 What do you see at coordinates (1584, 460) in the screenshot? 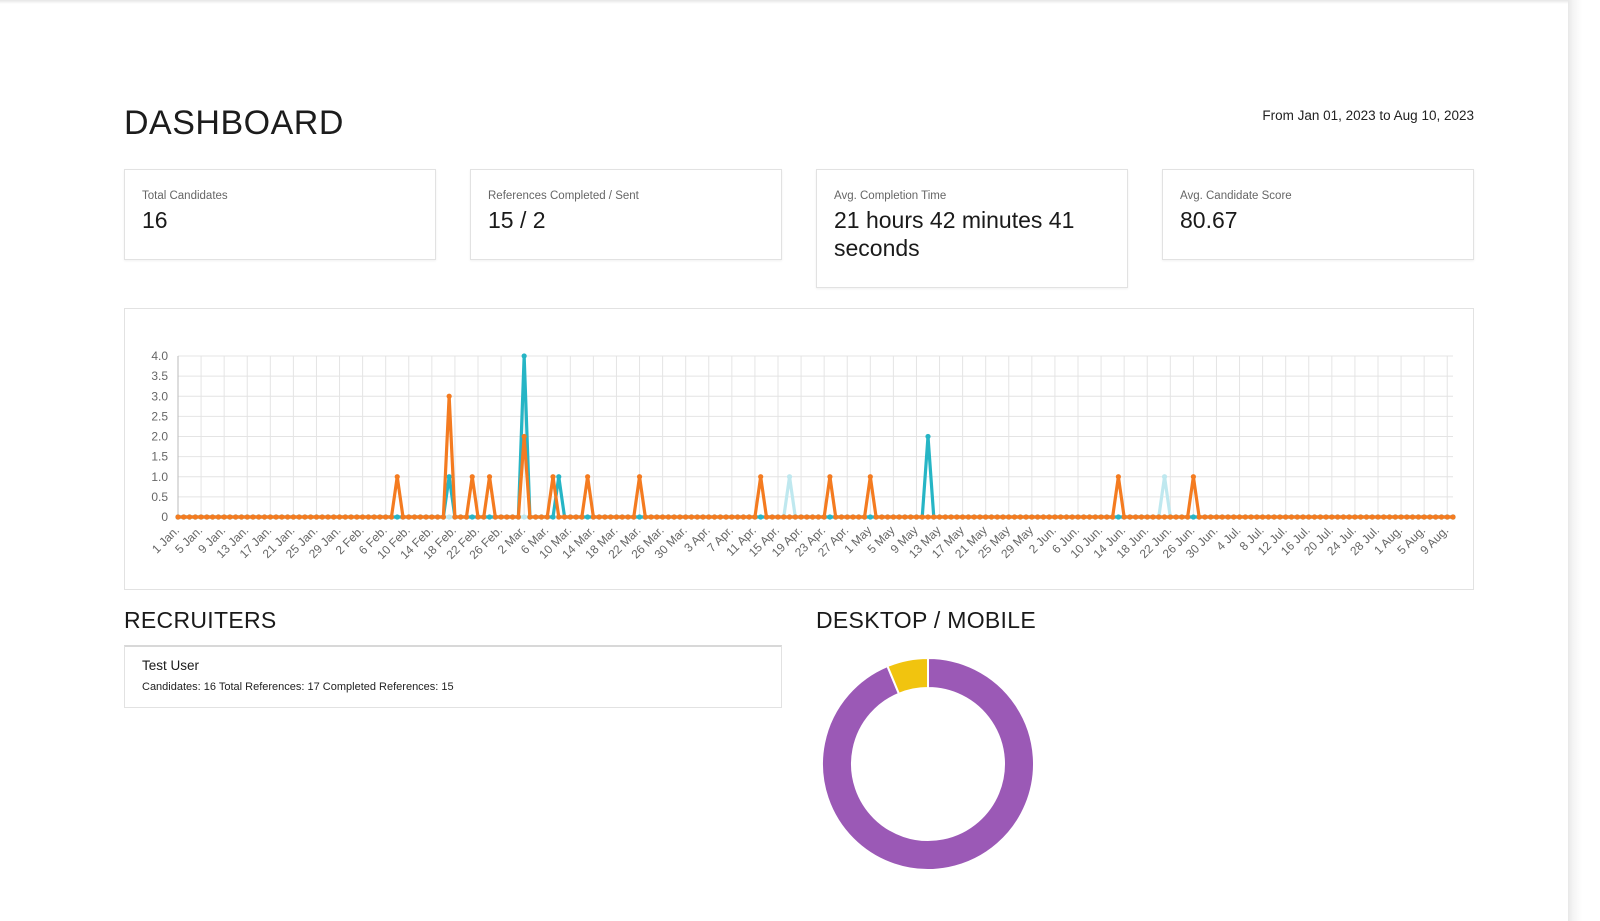
I see `scrollbar-track` at bounding box center [1584, 460].